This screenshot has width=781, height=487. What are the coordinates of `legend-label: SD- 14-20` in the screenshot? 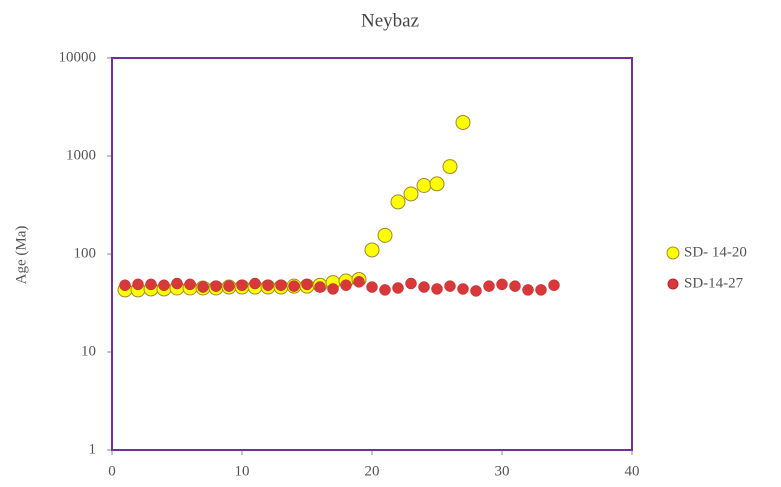 It's located at (715, 252).